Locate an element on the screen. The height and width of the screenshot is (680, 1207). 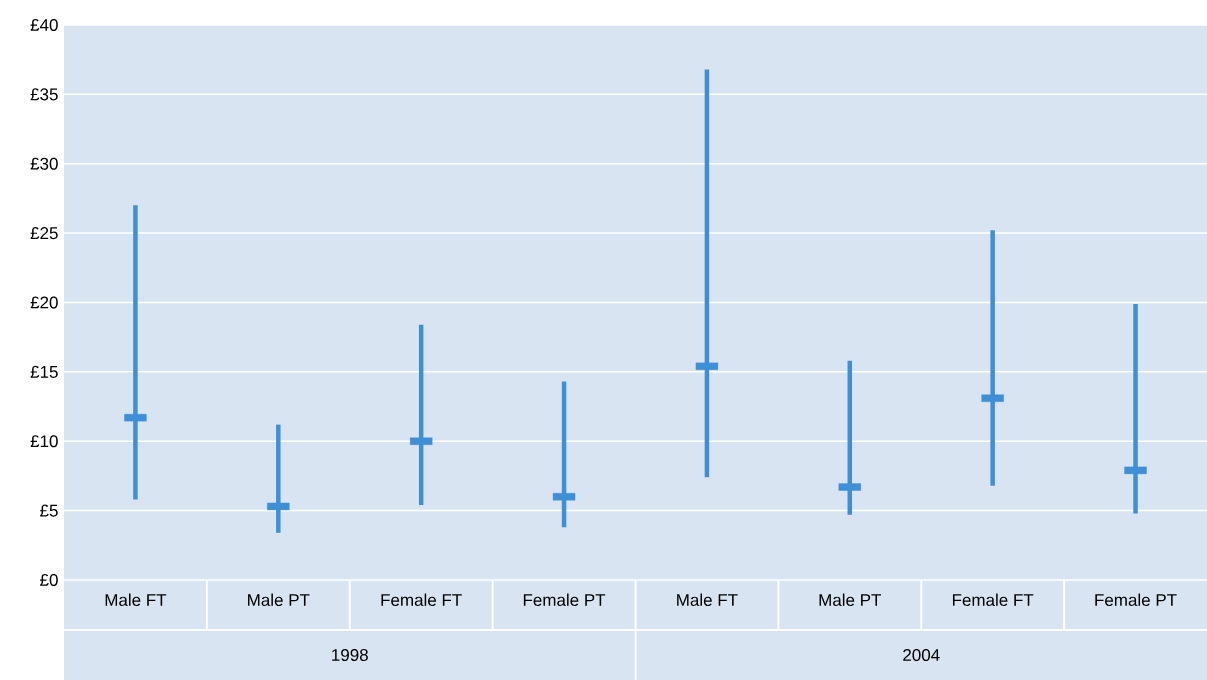
y-tick-label: £5 is located at coordinates (49, 510).